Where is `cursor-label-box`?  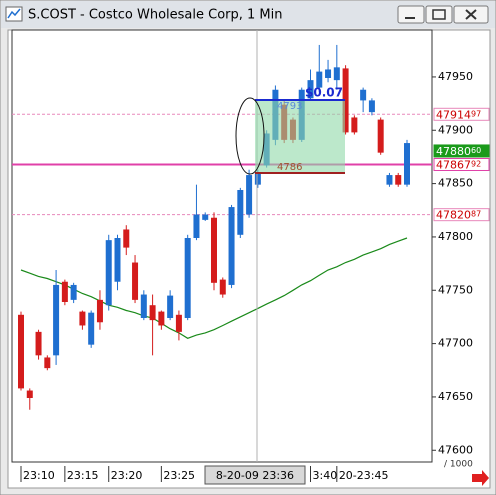 cursor-label-box is located at coordinates (255, 475).